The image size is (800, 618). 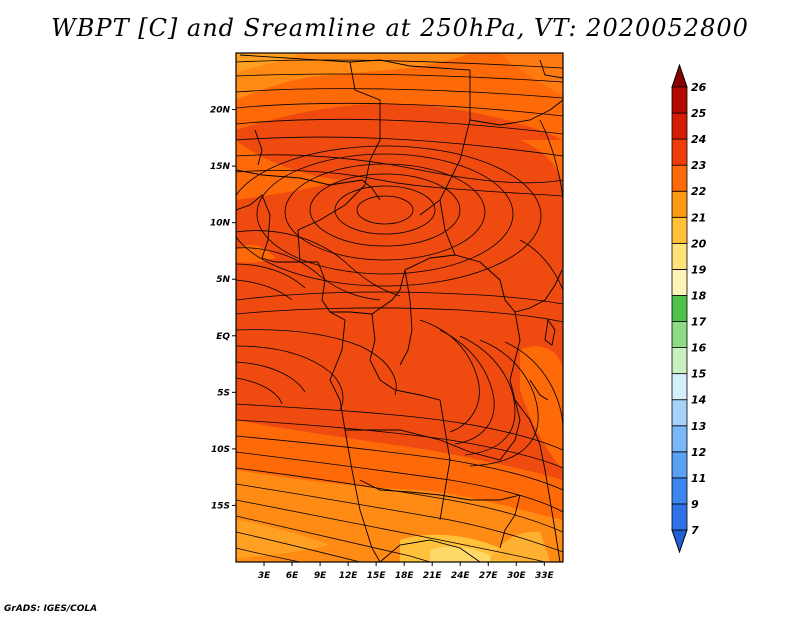 What do you see at coordinates (699, 113) in the screenshot?
I see `colorbar-label: 25` at bounding box center [699, 113].